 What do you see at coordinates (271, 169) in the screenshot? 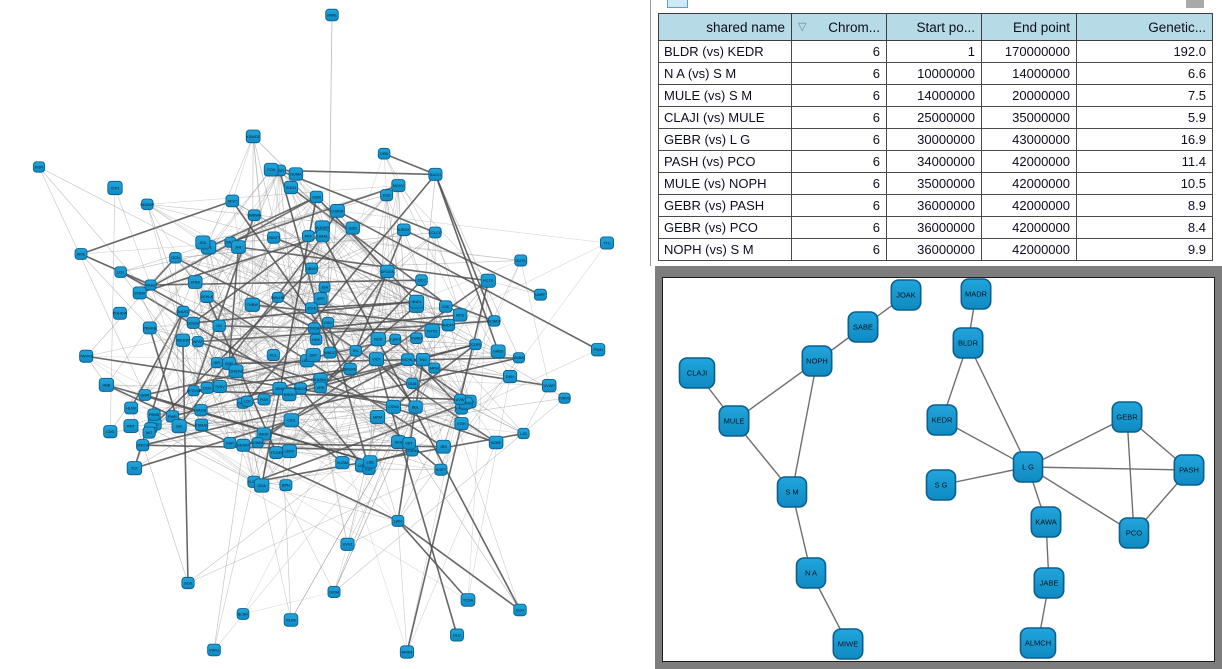
I see `network-node: COA` at bounding box center [271, 169].